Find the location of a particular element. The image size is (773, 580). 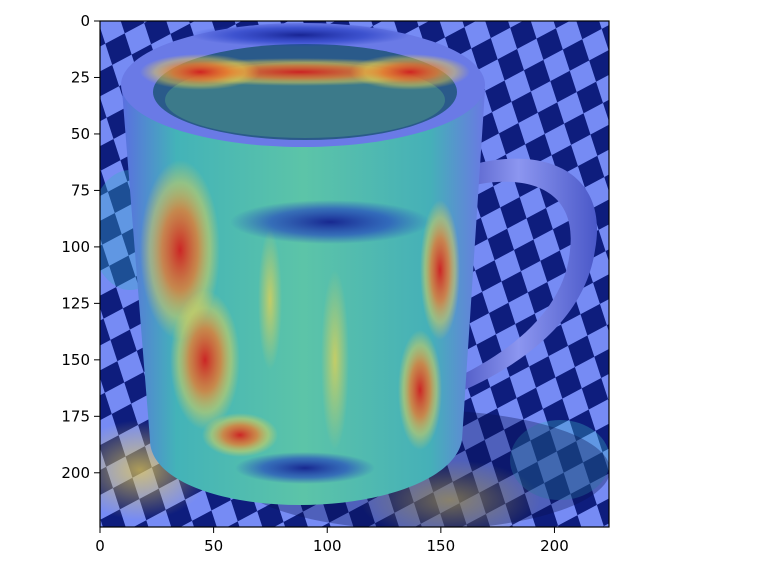

y-axis: 0 25 50 75 100 125 150 175 200 is located at coordinates (80, 247).